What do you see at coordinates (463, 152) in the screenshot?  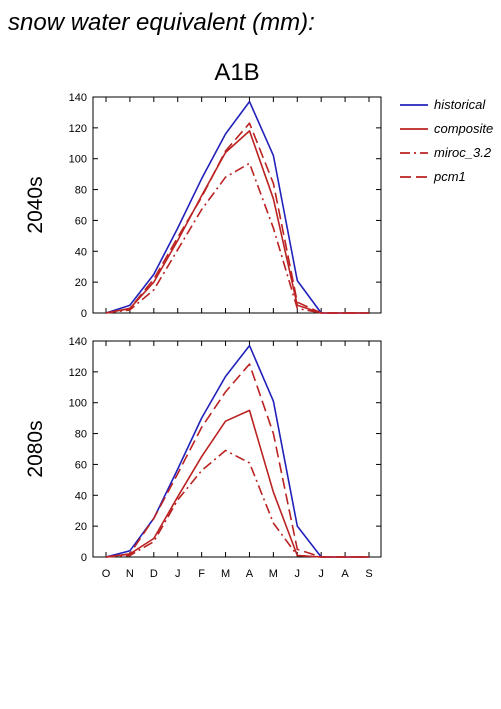 I see `legend-label-miroc-3-2: miroc_3.2` at bounding box center [463, 152].